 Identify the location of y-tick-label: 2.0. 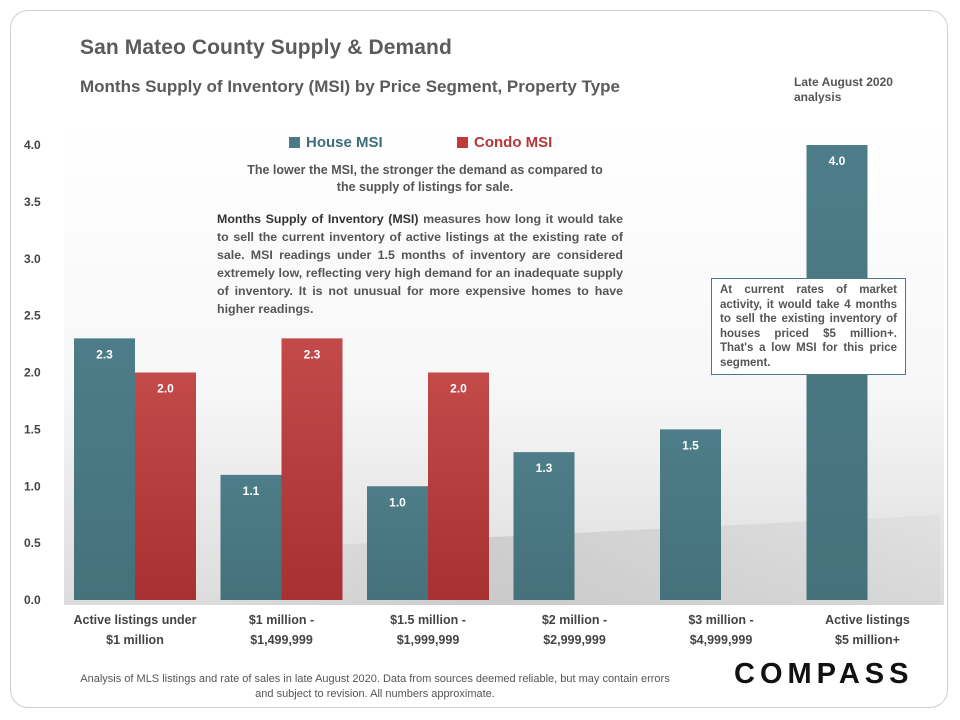
(32, 373).